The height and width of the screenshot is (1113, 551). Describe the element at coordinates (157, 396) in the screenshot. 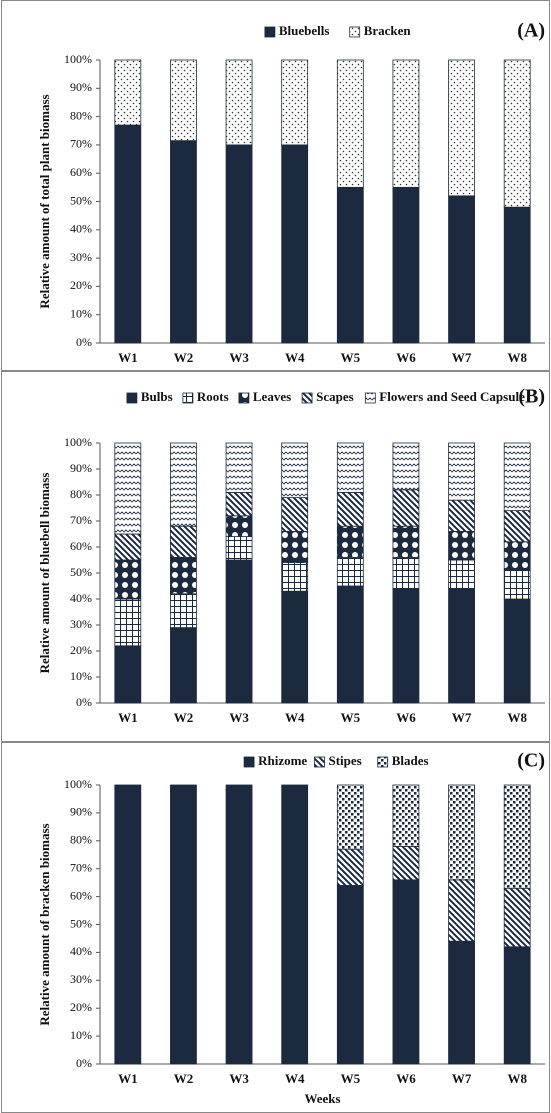

I see `legend-label: Bulbs` at that location.